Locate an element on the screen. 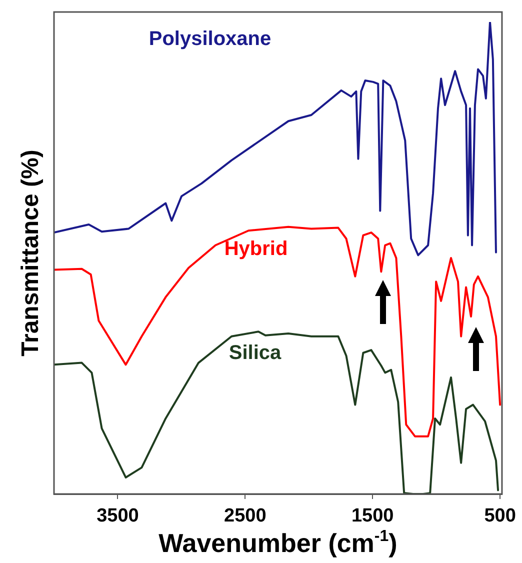 The width and height of the screenshot is (522, 563). x-tick-label: 2500 is located at coordinates (245, 516).